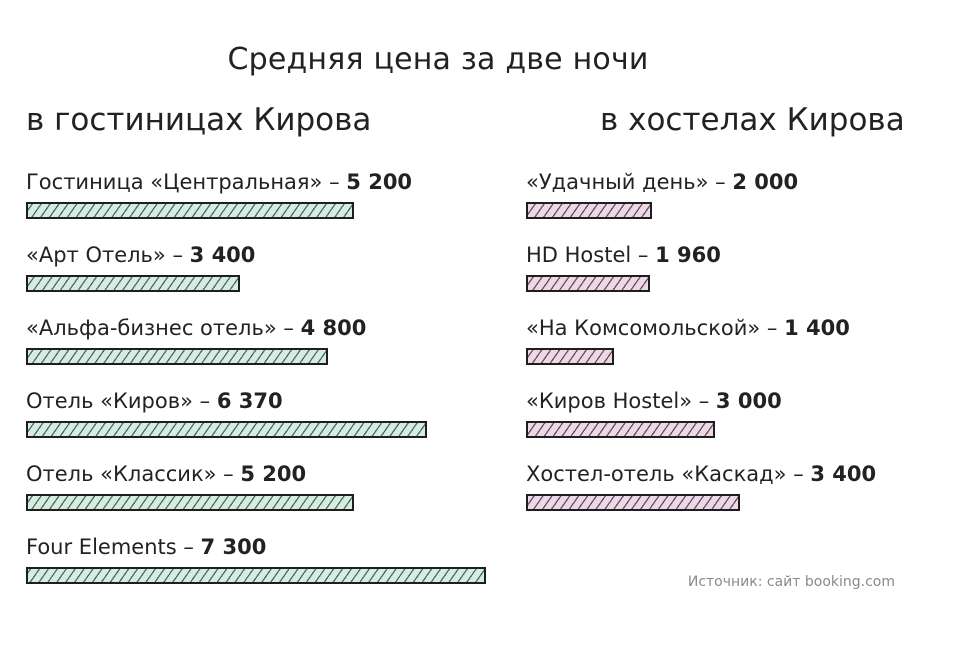 Image resolution: width=968 pixels, height=657 pixels. What do you see at coordinates (151, 328) in the screenshot?
I see `category-name: «Альфа-бизнес отель»` at bounding box center [151, 328].